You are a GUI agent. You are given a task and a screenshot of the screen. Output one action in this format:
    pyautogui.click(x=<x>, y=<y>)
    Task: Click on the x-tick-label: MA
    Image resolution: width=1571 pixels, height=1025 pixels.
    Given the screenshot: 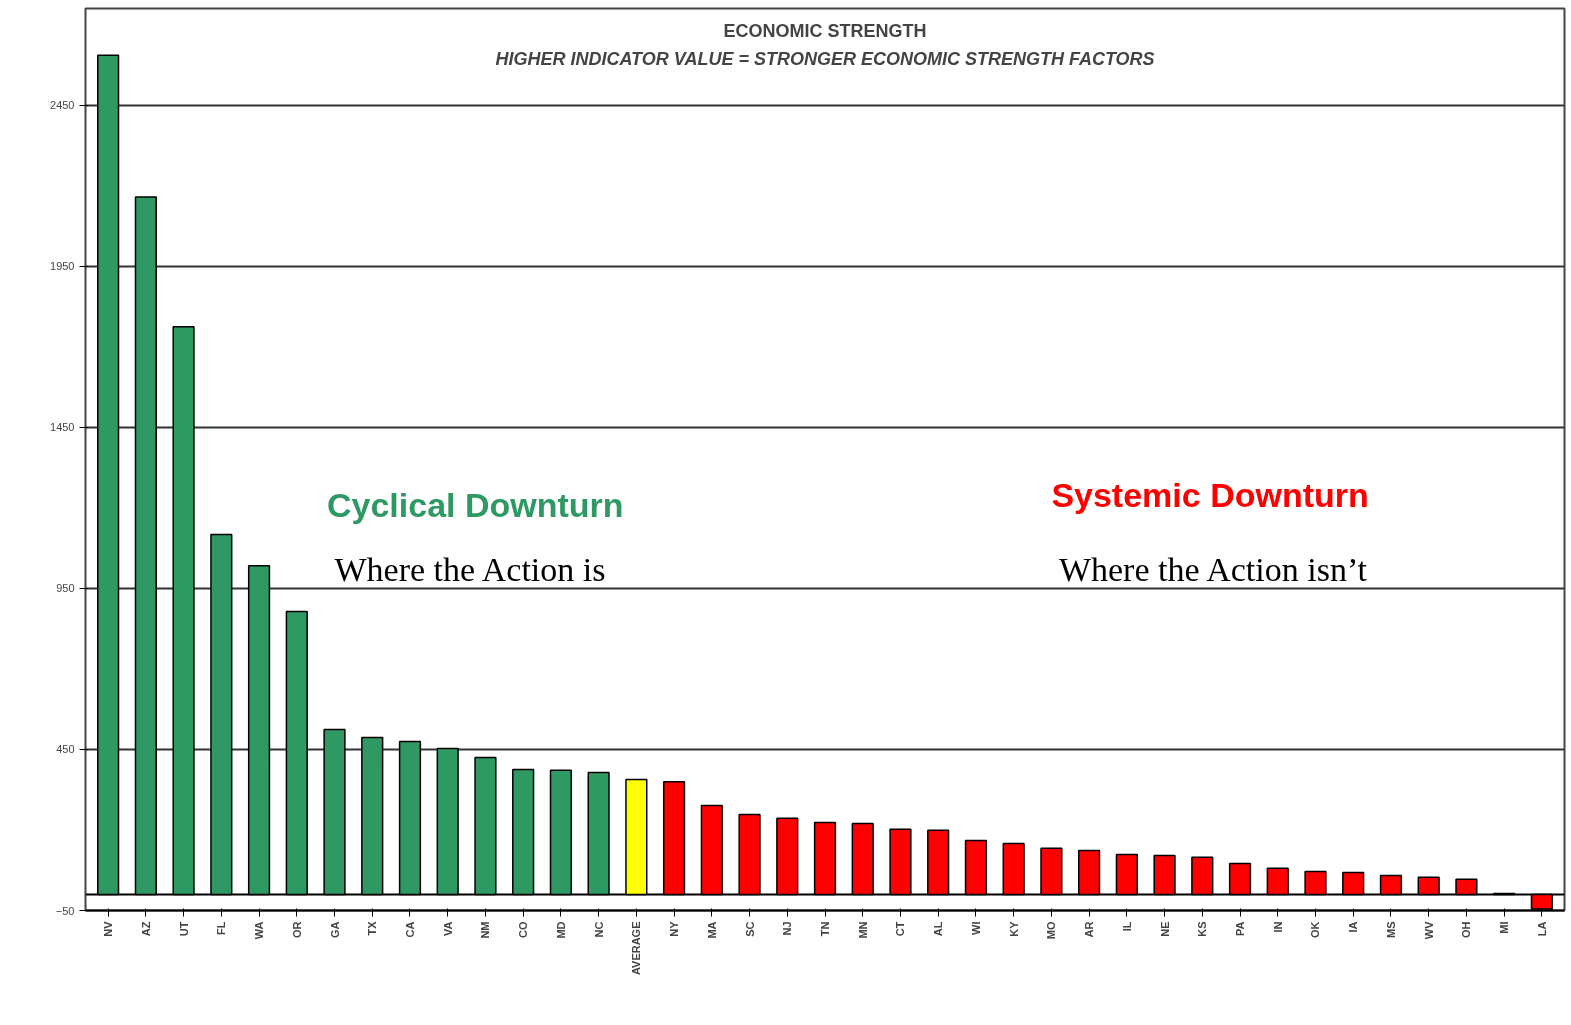 What is the action you would take?
    pyautogui.click(x=711, y=930)
    